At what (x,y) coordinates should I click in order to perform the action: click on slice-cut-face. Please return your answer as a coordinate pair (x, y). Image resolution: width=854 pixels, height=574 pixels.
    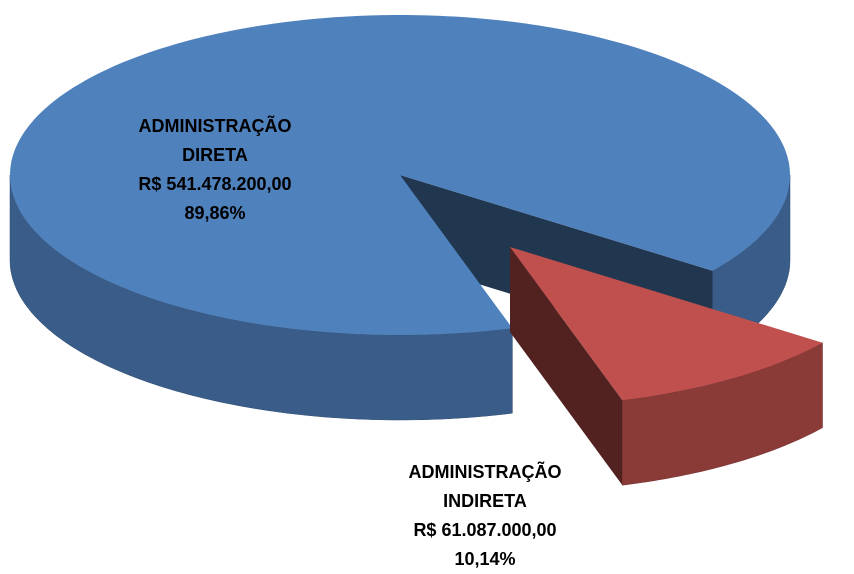
    Looking at the image, I should click on (566, 366).